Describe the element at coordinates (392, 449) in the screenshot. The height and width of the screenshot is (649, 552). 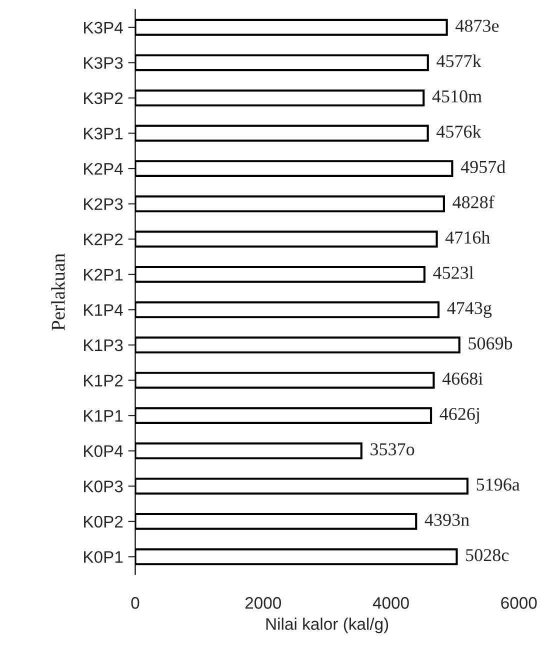
I see `data-label: 3537o` at that location.